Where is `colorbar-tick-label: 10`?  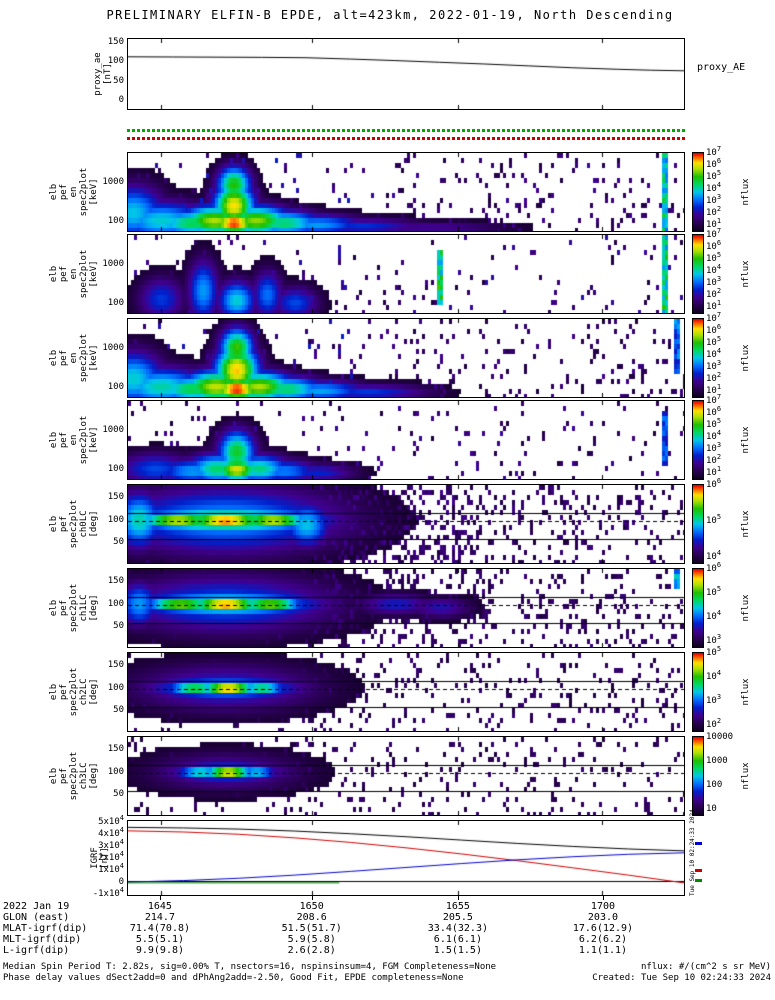 colorbar-tick-label: 10 is located at coordinates (711, 809).